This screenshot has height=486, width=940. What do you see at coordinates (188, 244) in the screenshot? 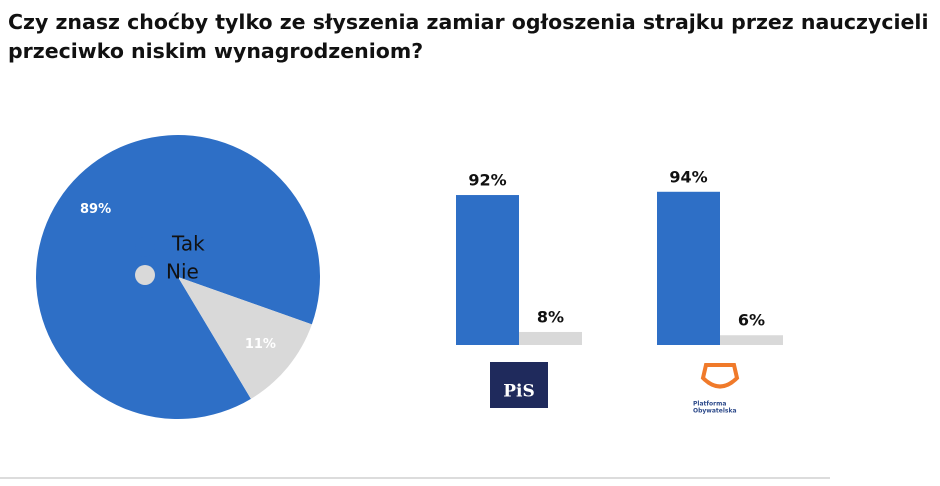
I see `legend-label: Tak` at bounding box center [188, 244].